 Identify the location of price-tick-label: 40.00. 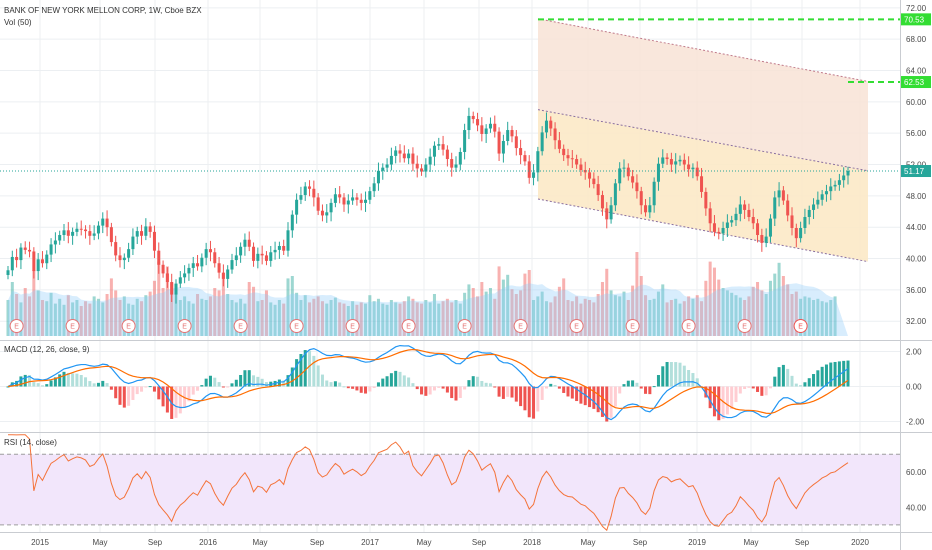
(916, 259).